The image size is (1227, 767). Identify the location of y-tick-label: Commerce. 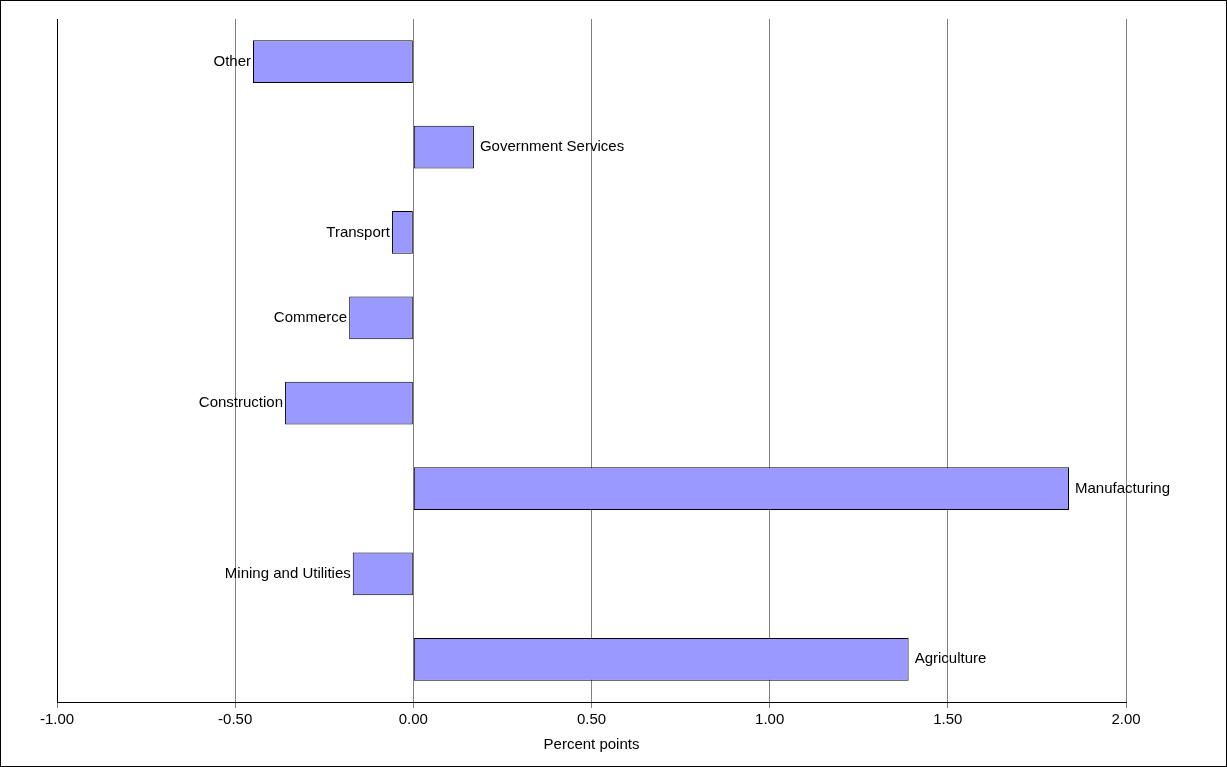
(310, 316).